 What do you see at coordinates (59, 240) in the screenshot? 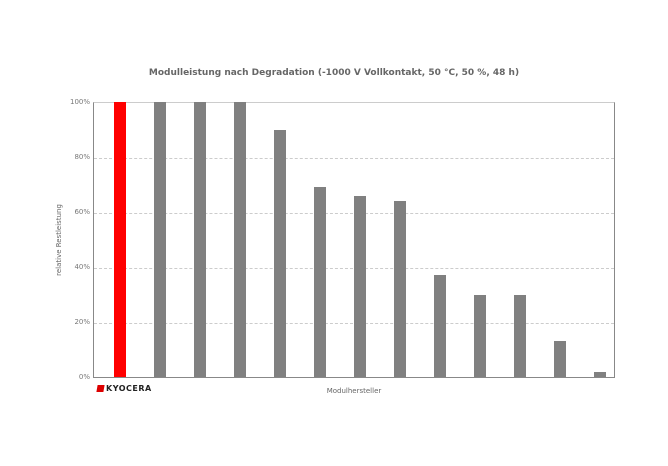
I see `y-axis-label: relative Restleistung` at bounding box center [59, 240].